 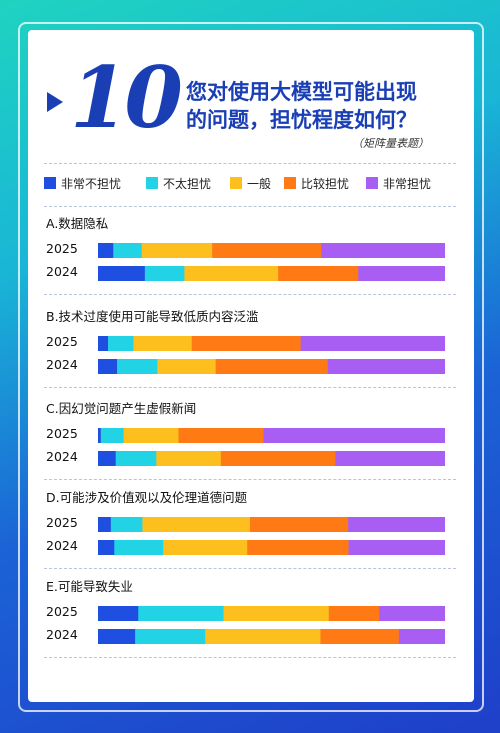 I want to click on legend-item: 比较担忧, so click(x=316, y=183).